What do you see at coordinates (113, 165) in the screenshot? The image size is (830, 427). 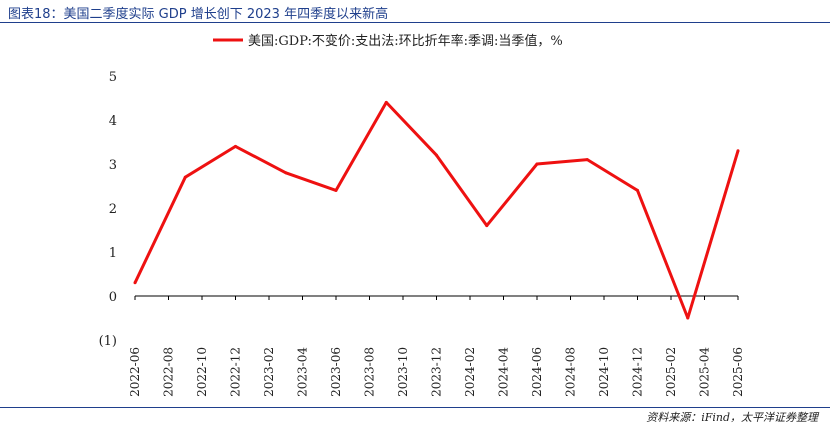 I see `y-tick-label: 3` at bounding box center [113, 165].